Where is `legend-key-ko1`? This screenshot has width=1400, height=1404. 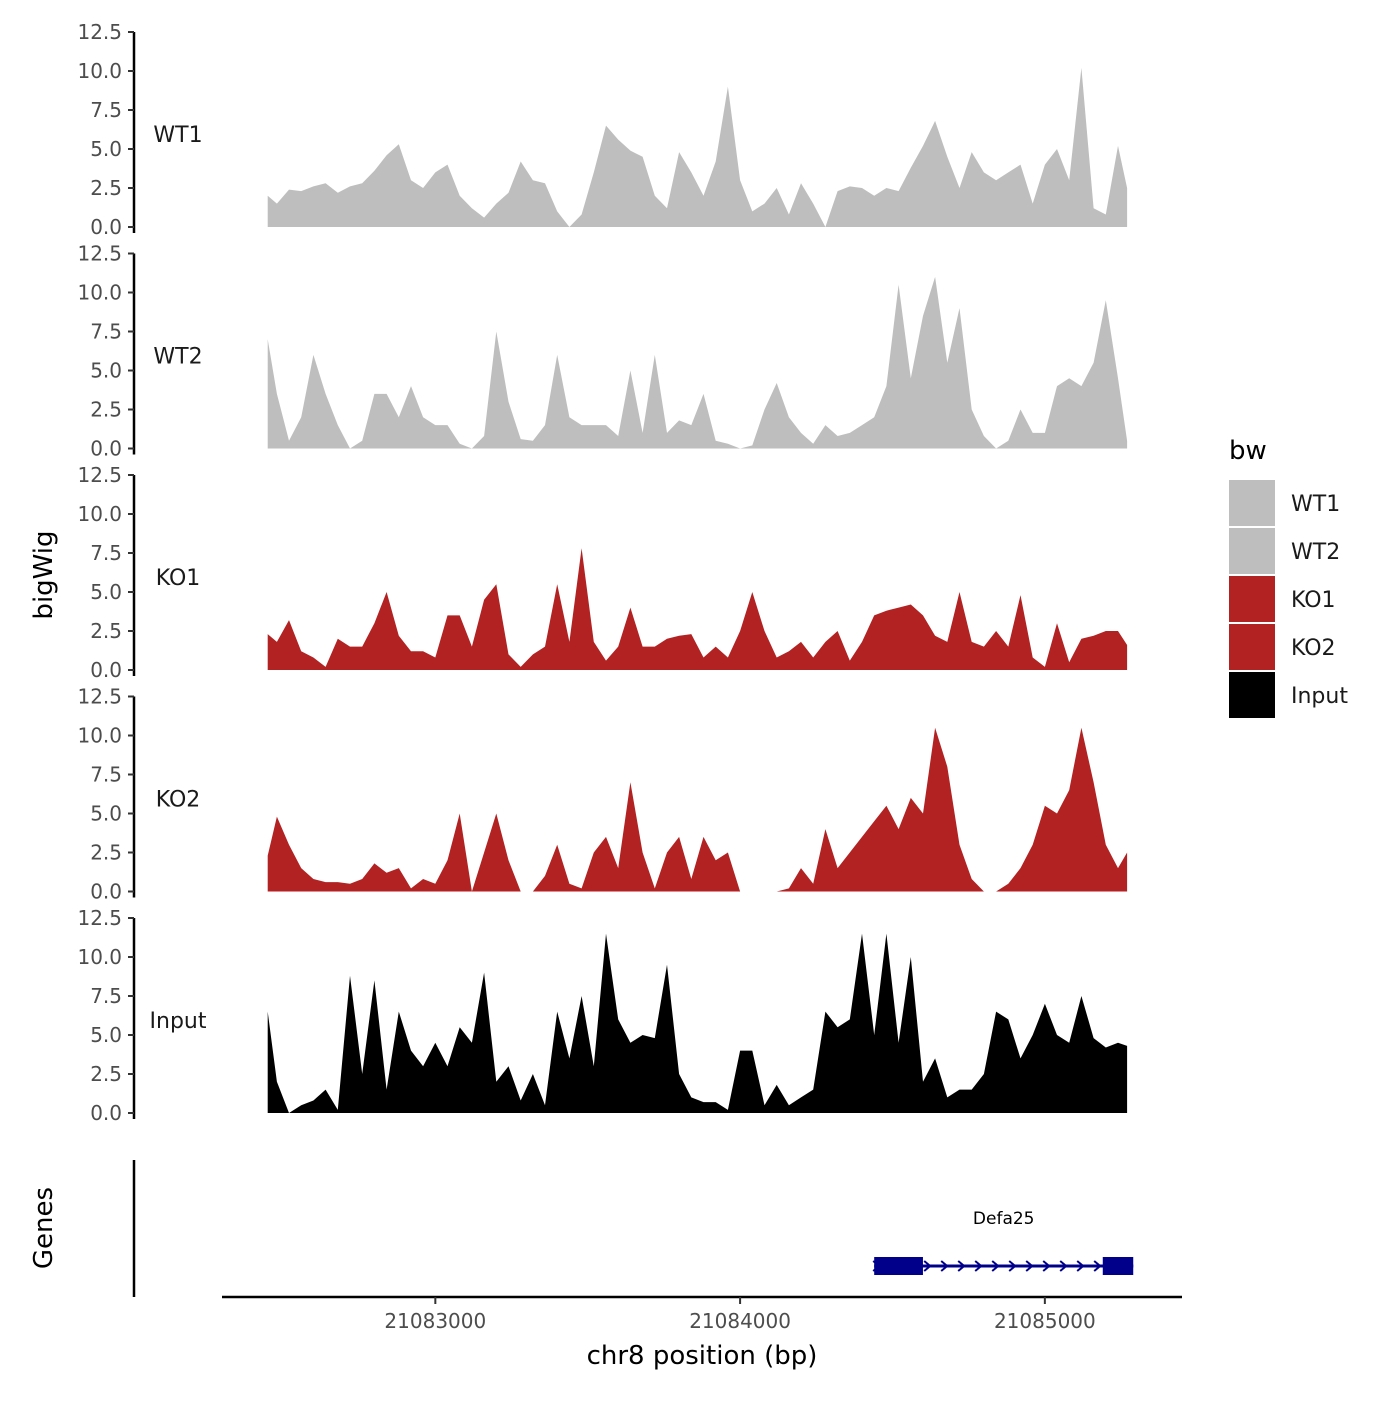 legend-key-ko1 is located at coordinates (1252, 599).